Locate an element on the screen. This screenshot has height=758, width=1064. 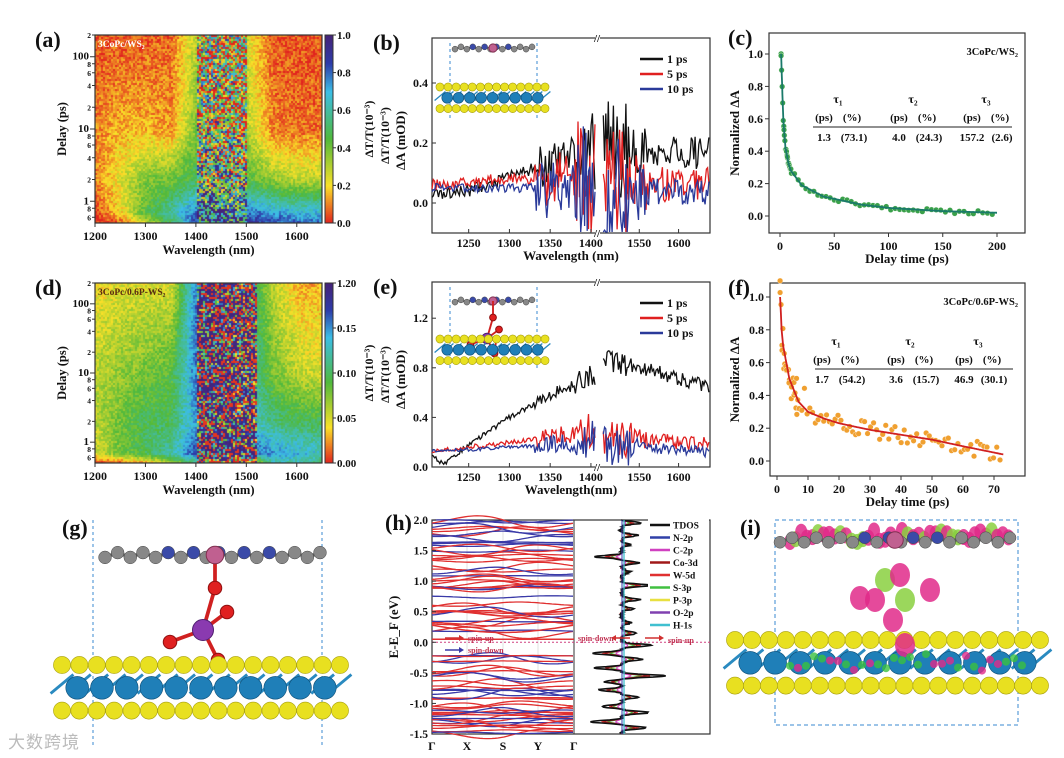
x-tick-label: 1550 is located at coordinates (639, 243).